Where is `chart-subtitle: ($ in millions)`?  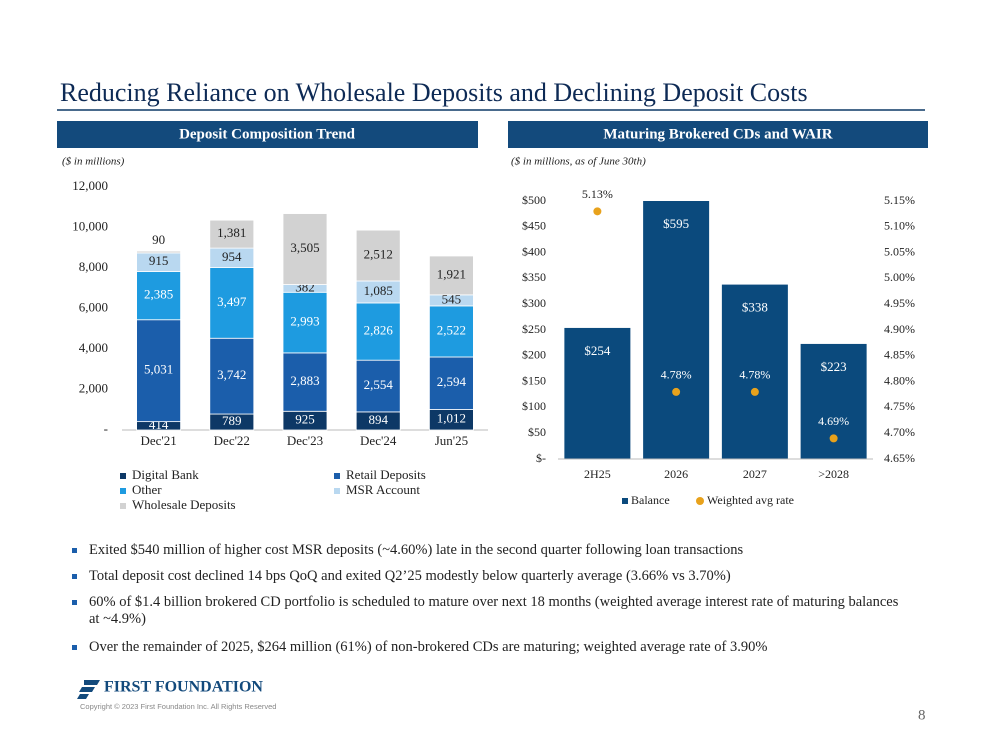 chart-subtitle: ($ in millions) is located at coordinates (93, 162).